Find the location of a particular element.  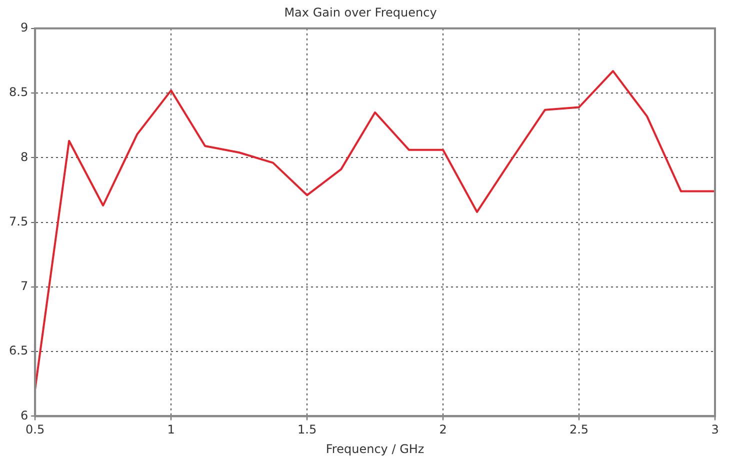

y-tick-label: 9 is located at coordinates (24, 27).